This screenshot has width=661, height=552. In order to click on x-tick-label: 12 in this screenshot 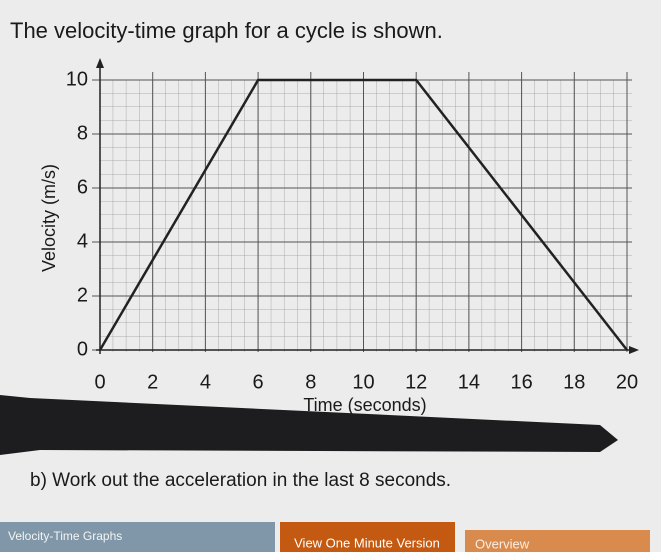, I will do `click(416, 382)`.